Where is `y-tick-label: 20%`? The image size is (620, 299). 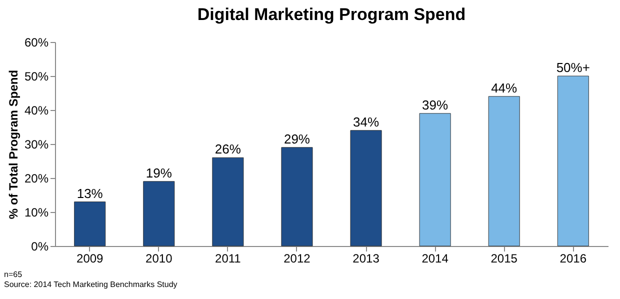 y-tick-label: 20% is located at coordinates (36, 179).